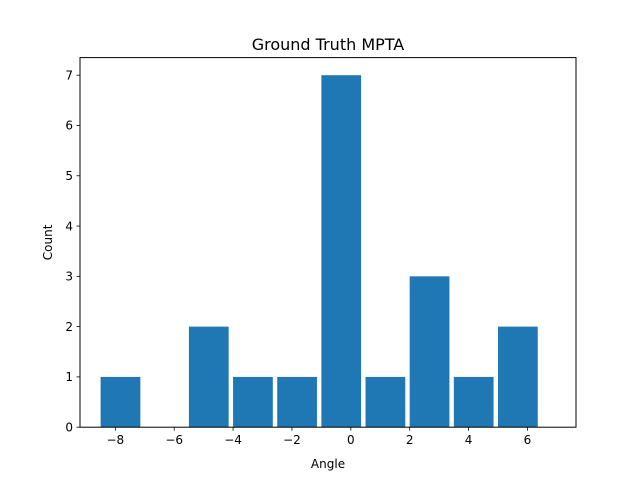 This screenshot has height=480, width=640. I want to click on x-tick-label: −2, so click(292, 440).